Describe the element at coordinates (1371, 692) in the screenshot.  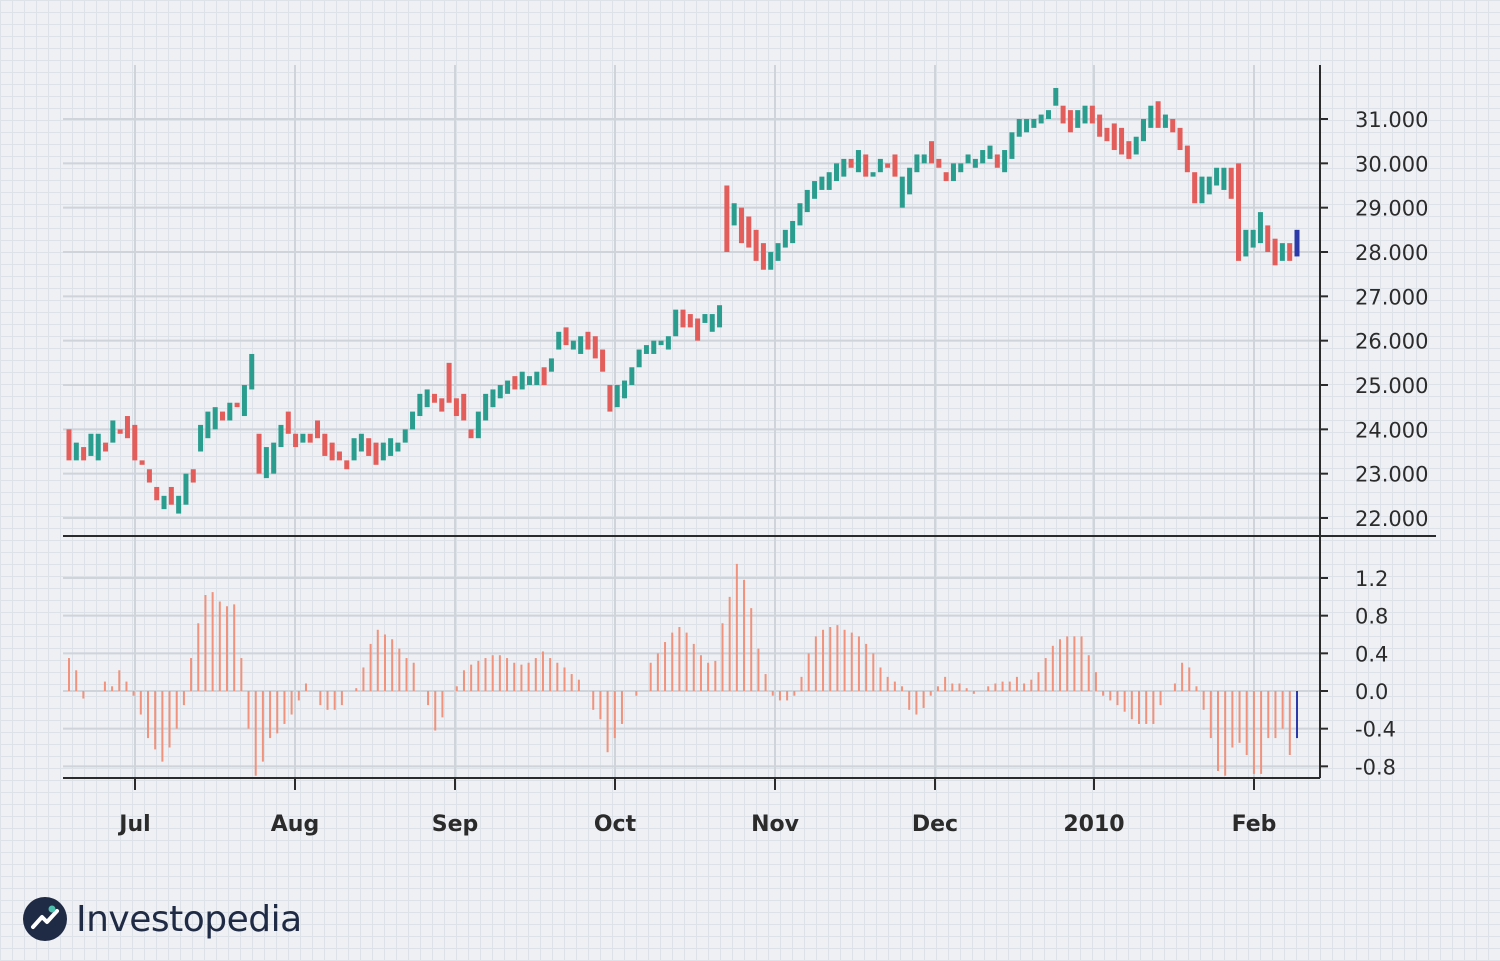
I see `oscillator-tick-label: 0.0` at that location.